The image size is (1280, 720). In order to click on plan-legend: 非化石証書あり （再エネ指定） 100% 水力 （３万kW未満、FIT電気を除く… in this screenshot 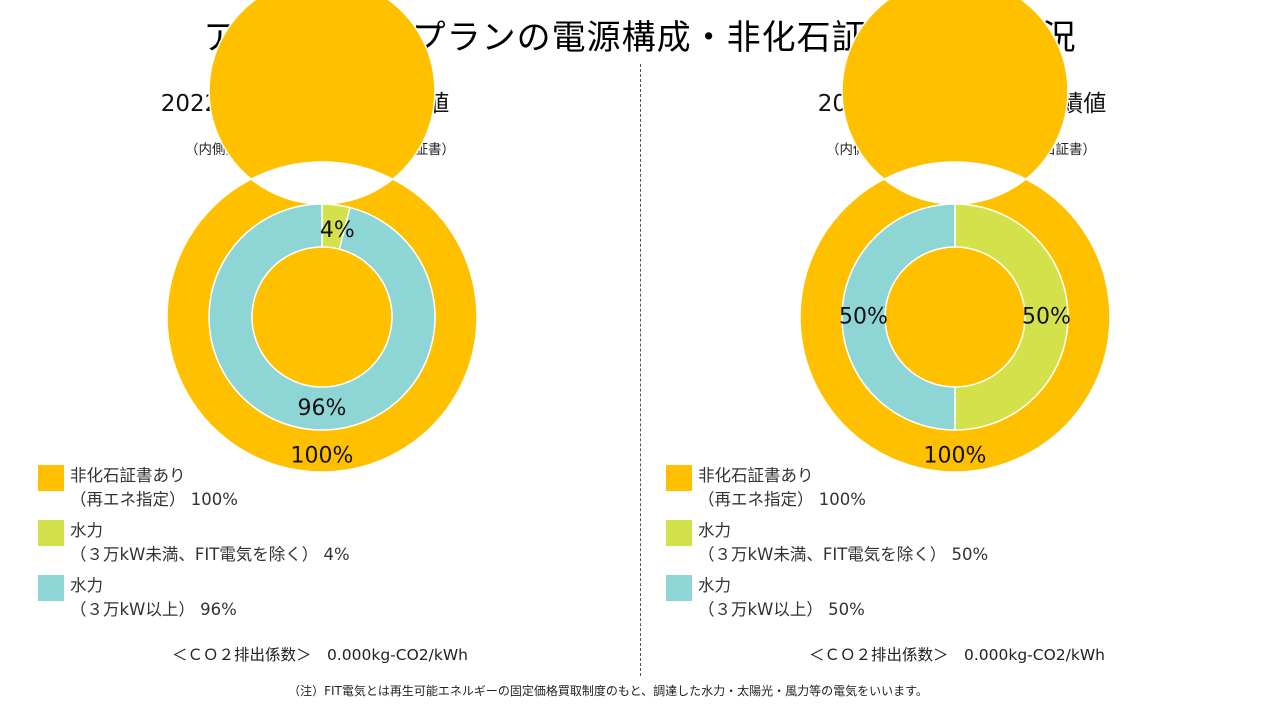, I will do `click(268, 544)`.